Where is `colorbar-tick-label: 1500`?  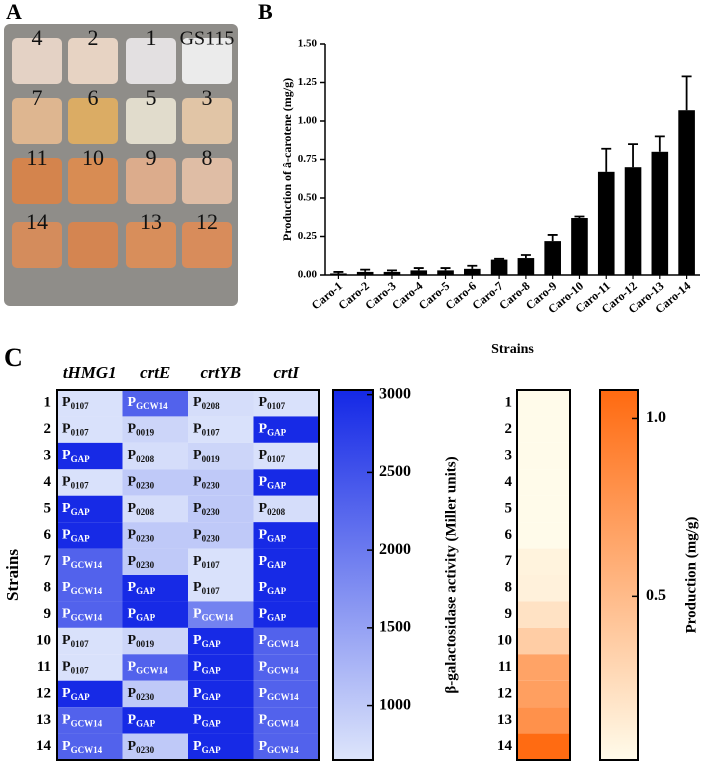
colorbar-tick-label: 1500 is located at coordinates (395, 627).